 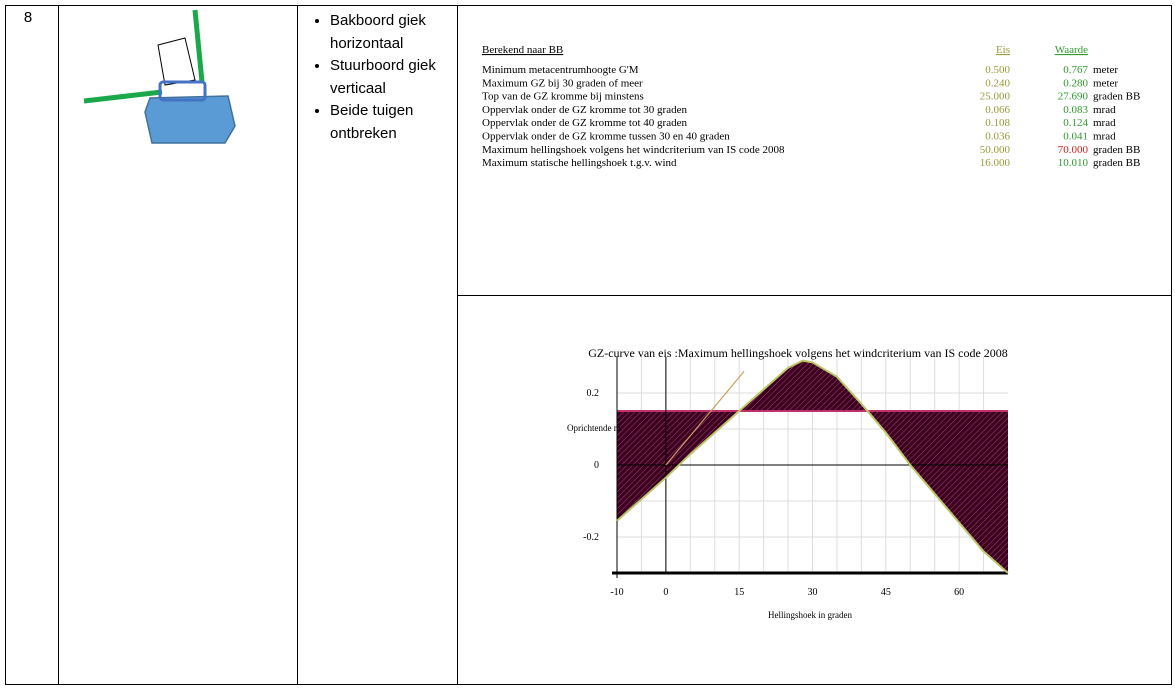 I want to click on y-tick-label: 0.2, so click(x=593, y=393).